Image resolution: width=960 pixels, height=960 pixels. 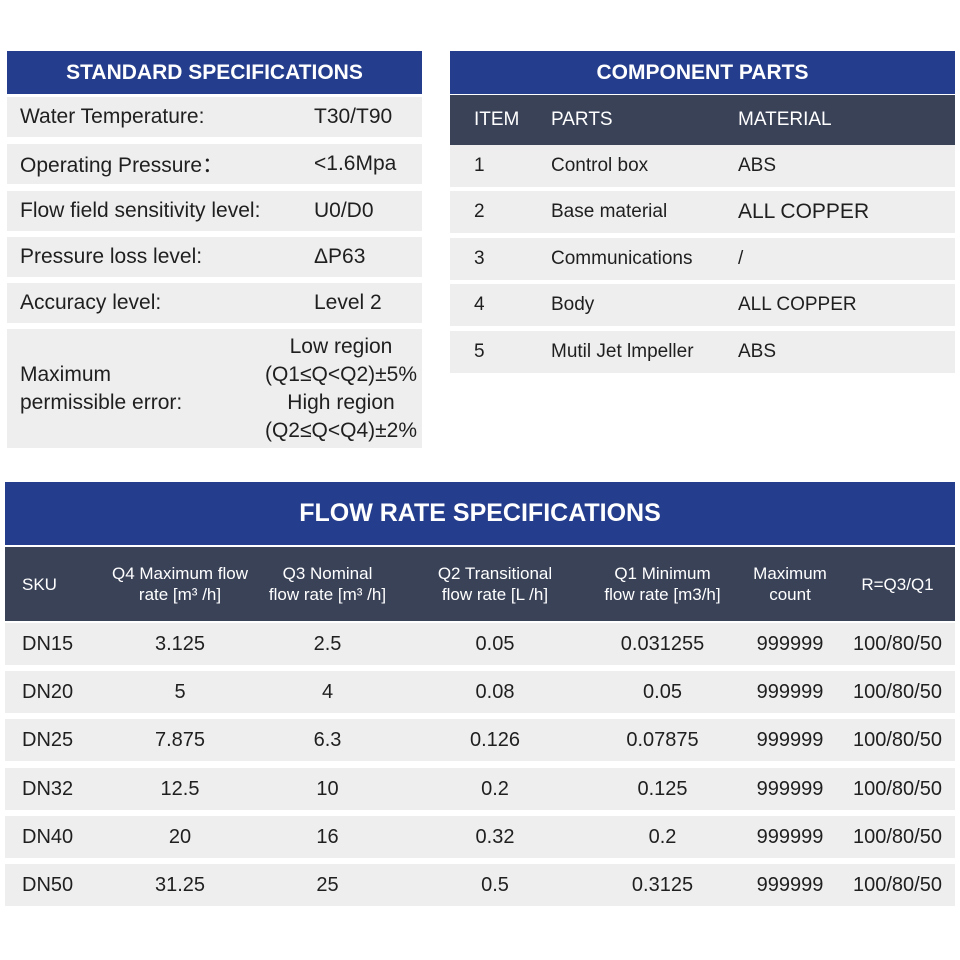 What do you see at coordinates (122, 165) in the screenshot?
I see `spec-label: Operating Pressure：` at bounding box center [122, 165].